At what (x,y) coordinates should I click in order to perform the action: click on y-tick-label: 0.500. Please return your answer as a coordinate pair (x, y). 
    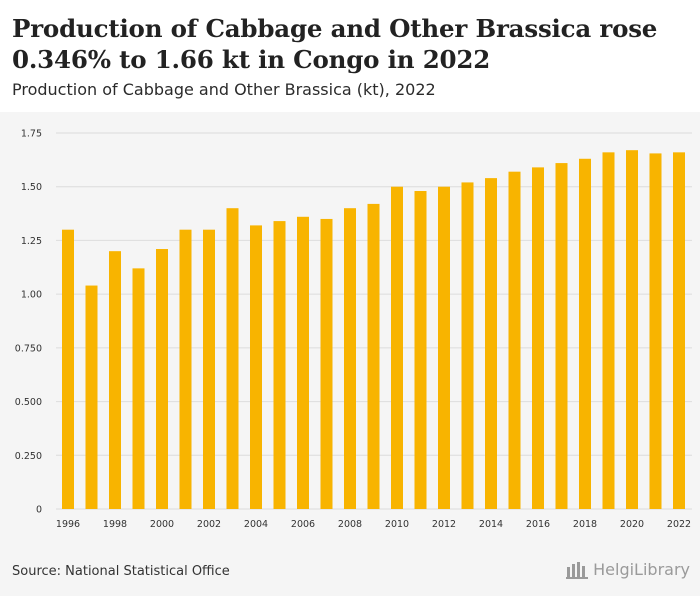
    Looking at the image, I should click on (28, 402).